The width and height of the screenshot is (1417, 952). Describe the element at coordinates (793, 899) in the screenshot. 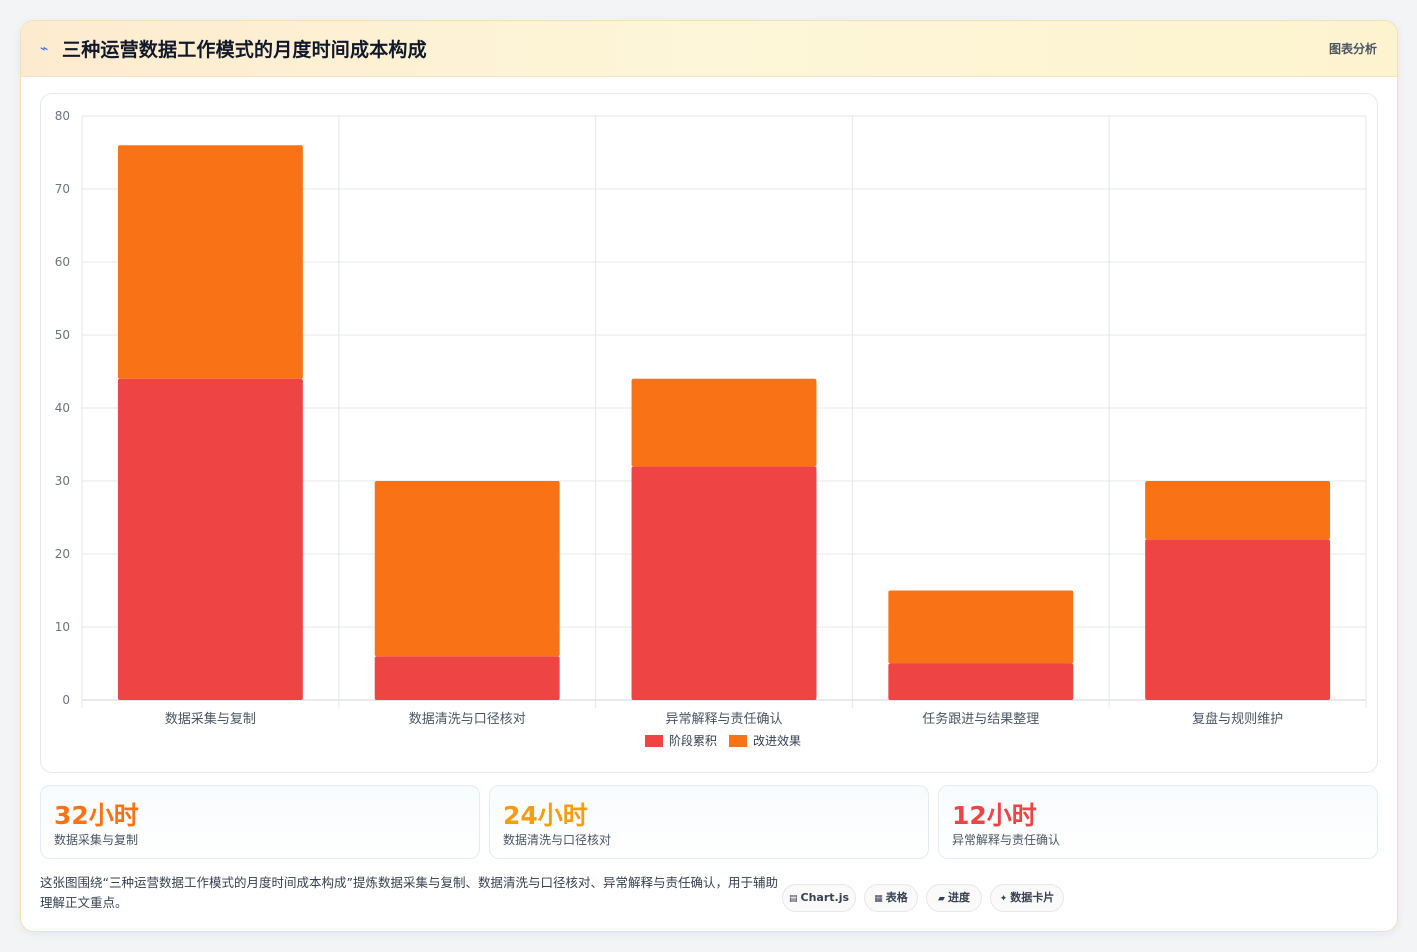

I see `chart-icon: ▤` at that location.